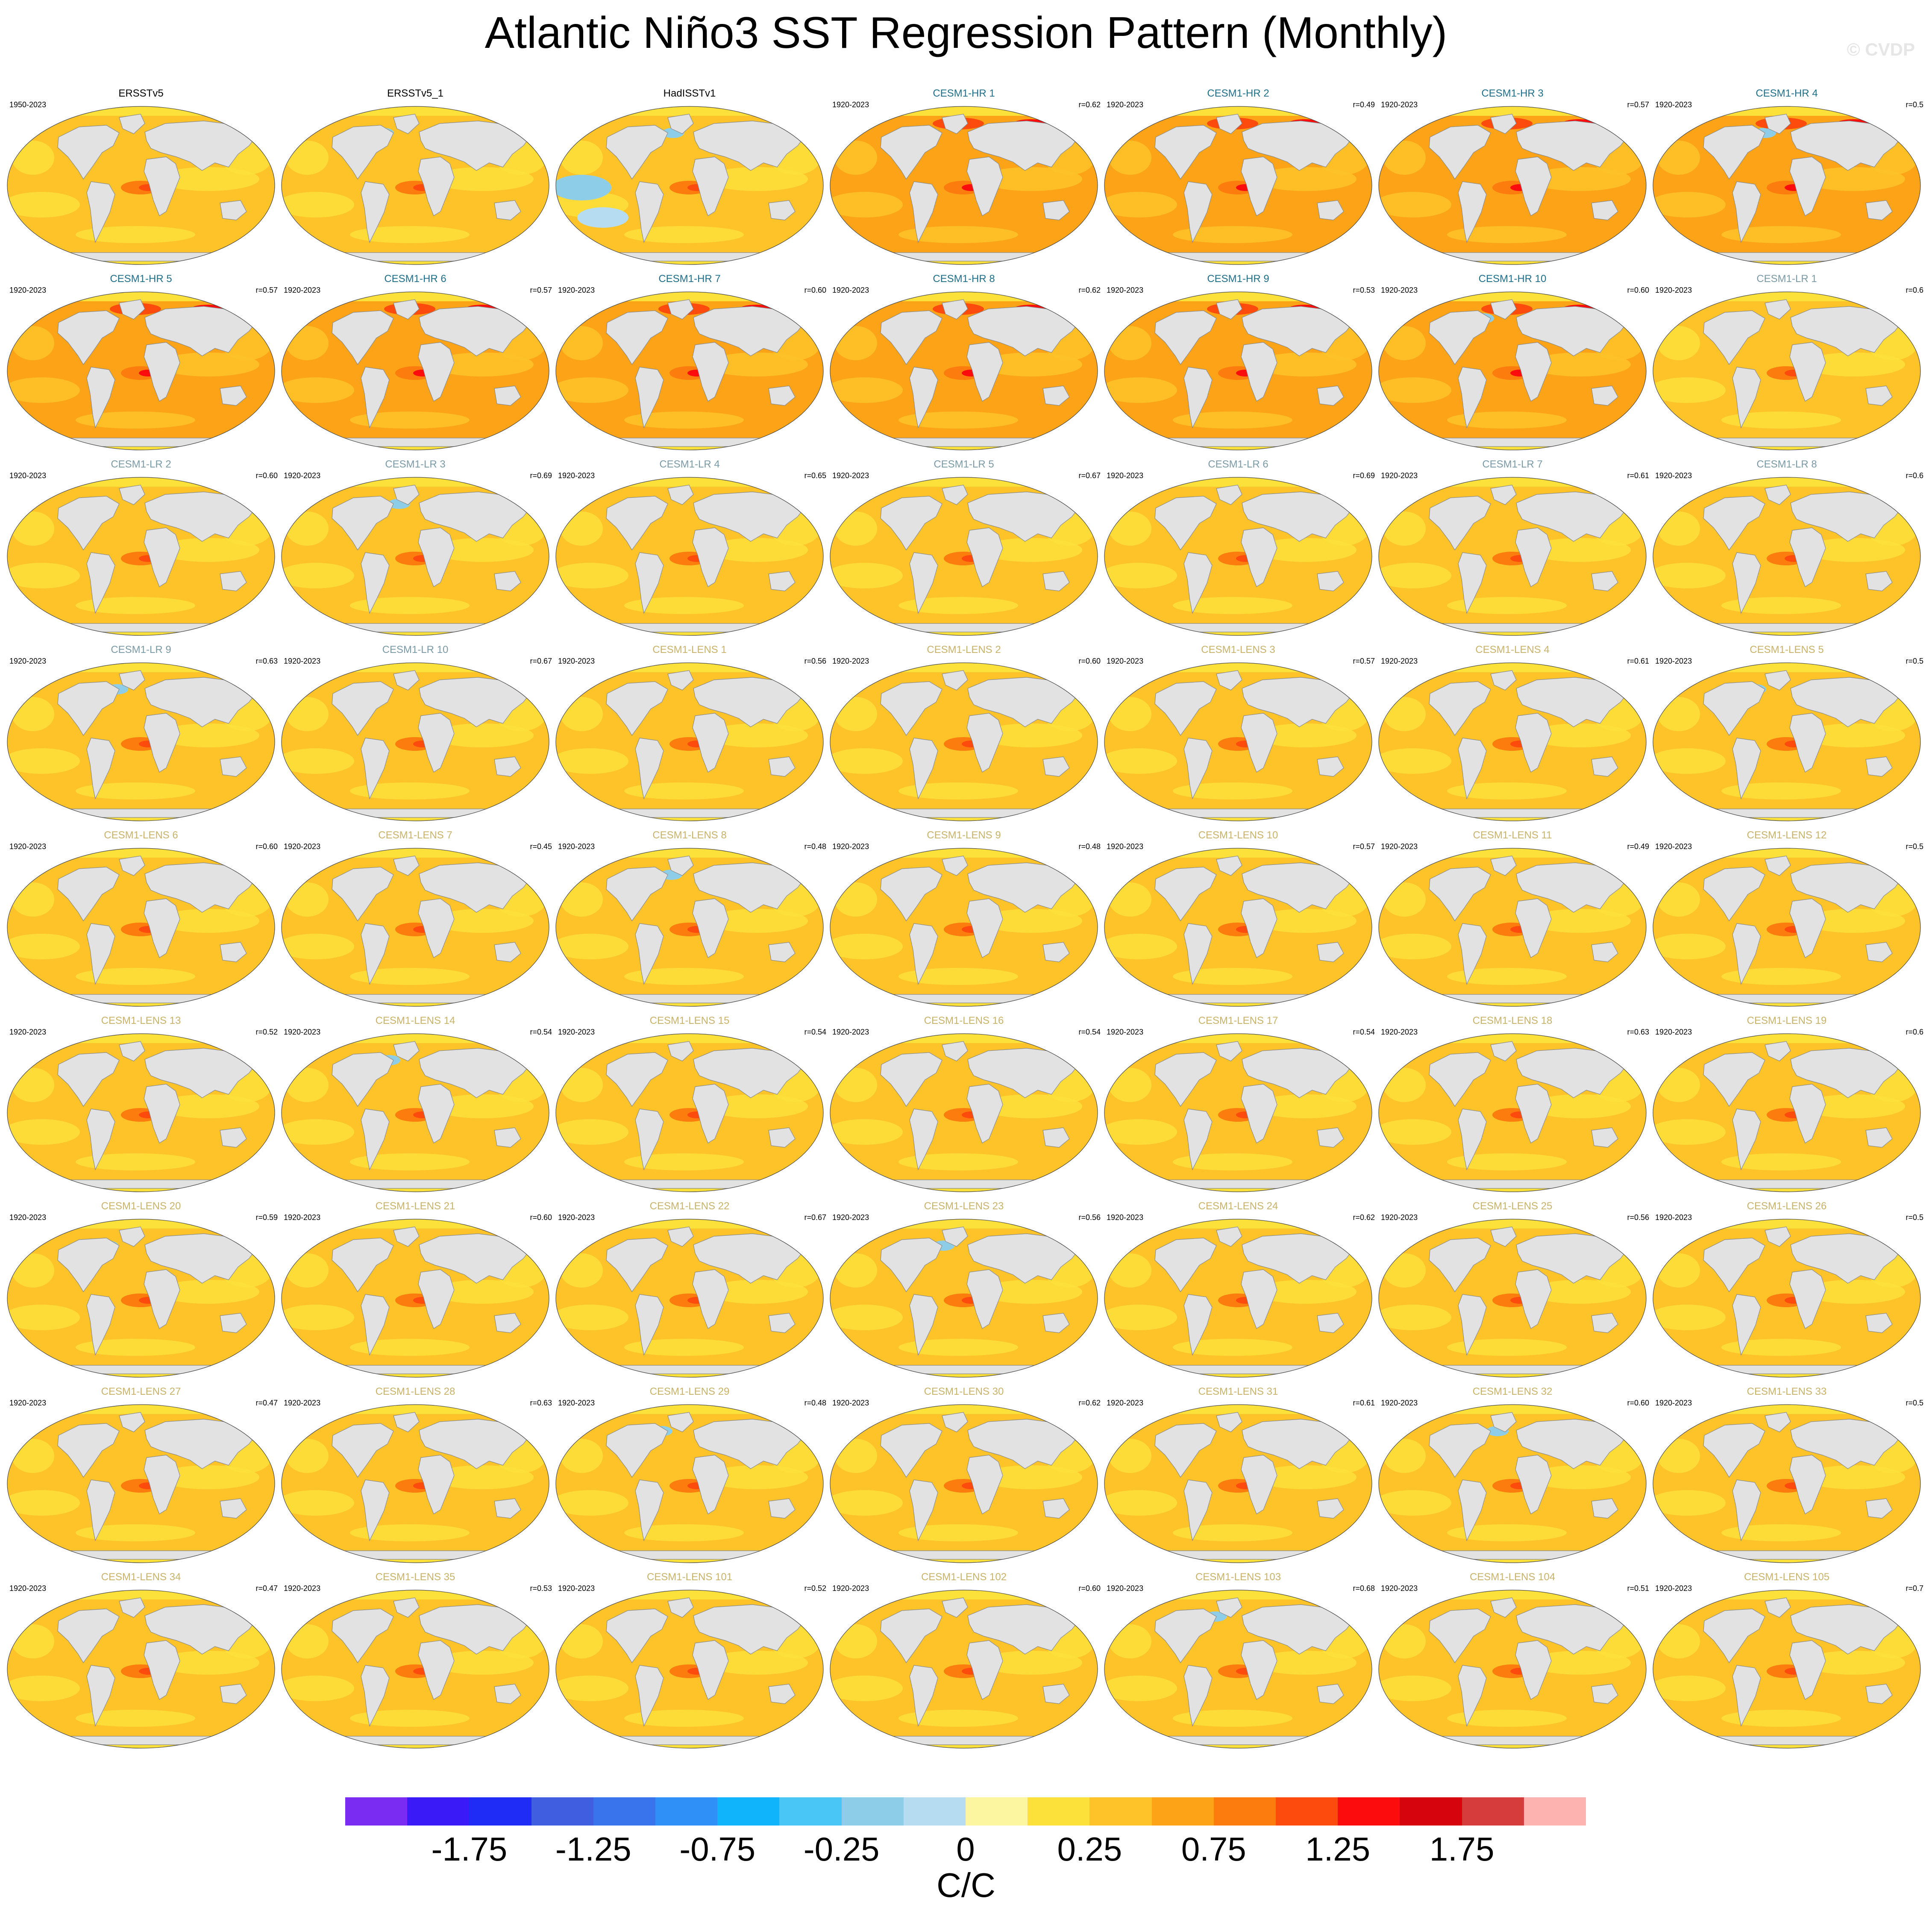  I want to click on colorbar-tick-label: 0, so click(965, 1849).